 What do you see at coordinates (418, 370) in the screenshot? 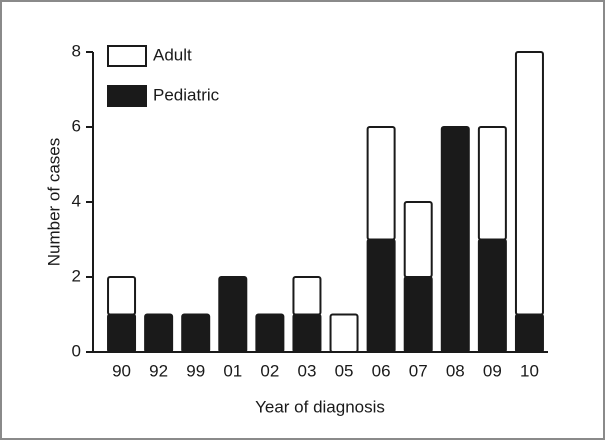
I see `x-tick-label: 07` at bounding box center [418, 370].